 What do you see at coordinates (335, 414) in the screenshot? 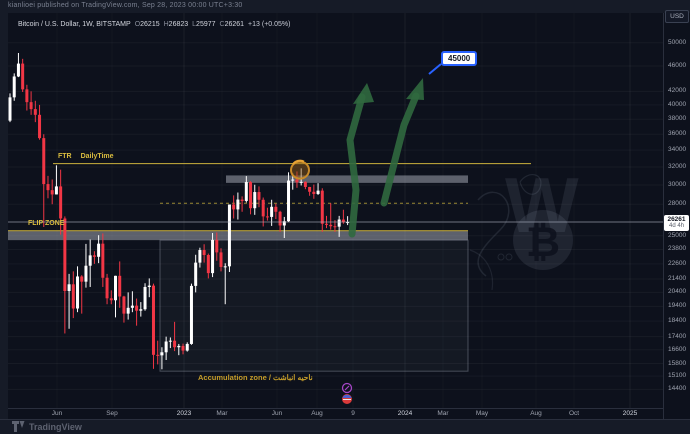
I see `time-axis: Jun Sep 2023 Mar Jun Aug 9 2024 Mar May Aug Oct 2025` at bounding box center [335, 414].